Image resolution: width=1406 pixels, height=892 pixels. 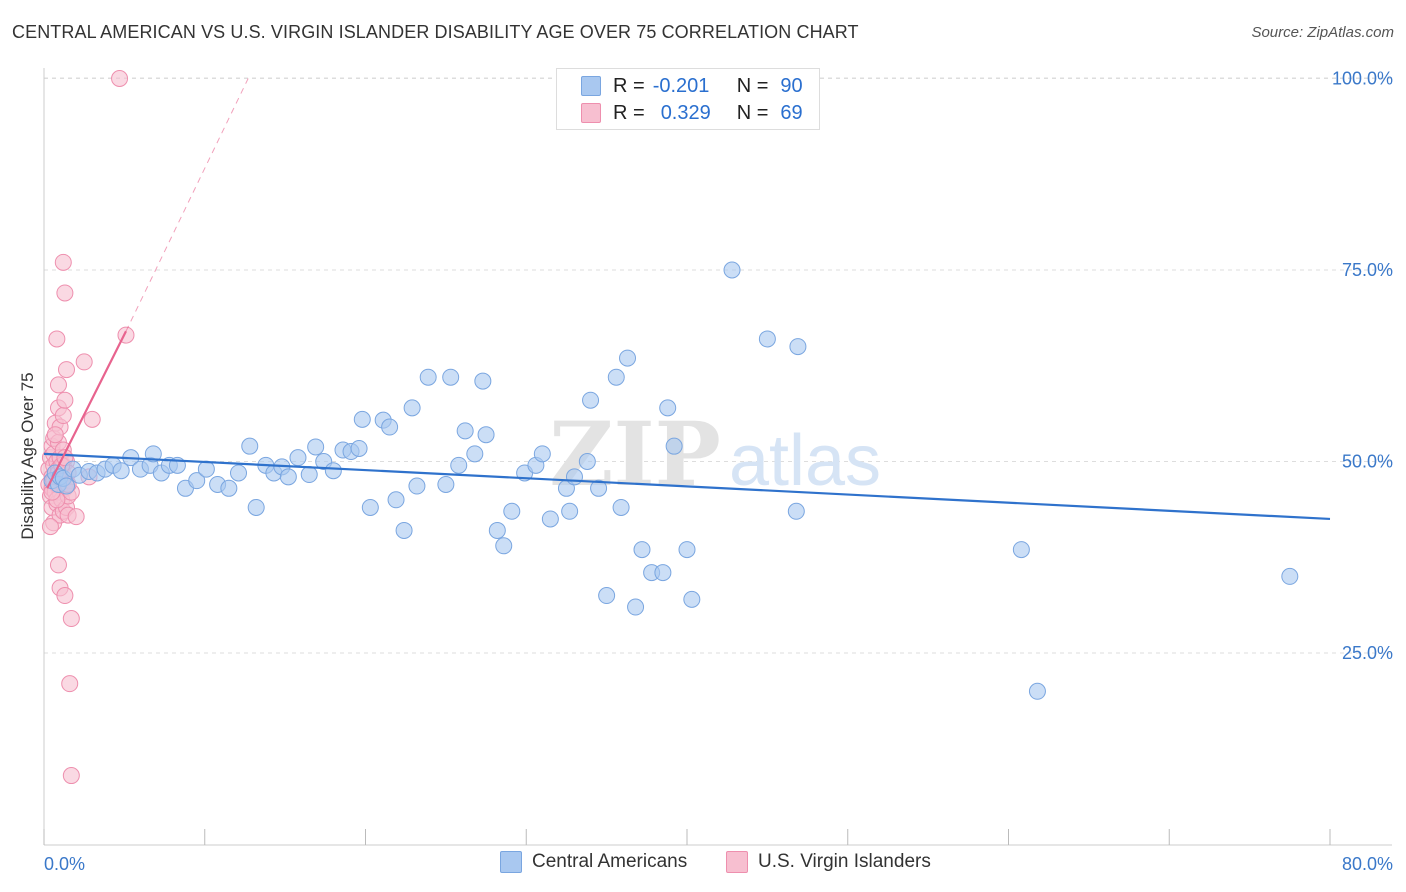 What do you see at coordinates (791, 112) in the screenshot?
I see `legend-n-value: 69` at bounding box center [791, 112].